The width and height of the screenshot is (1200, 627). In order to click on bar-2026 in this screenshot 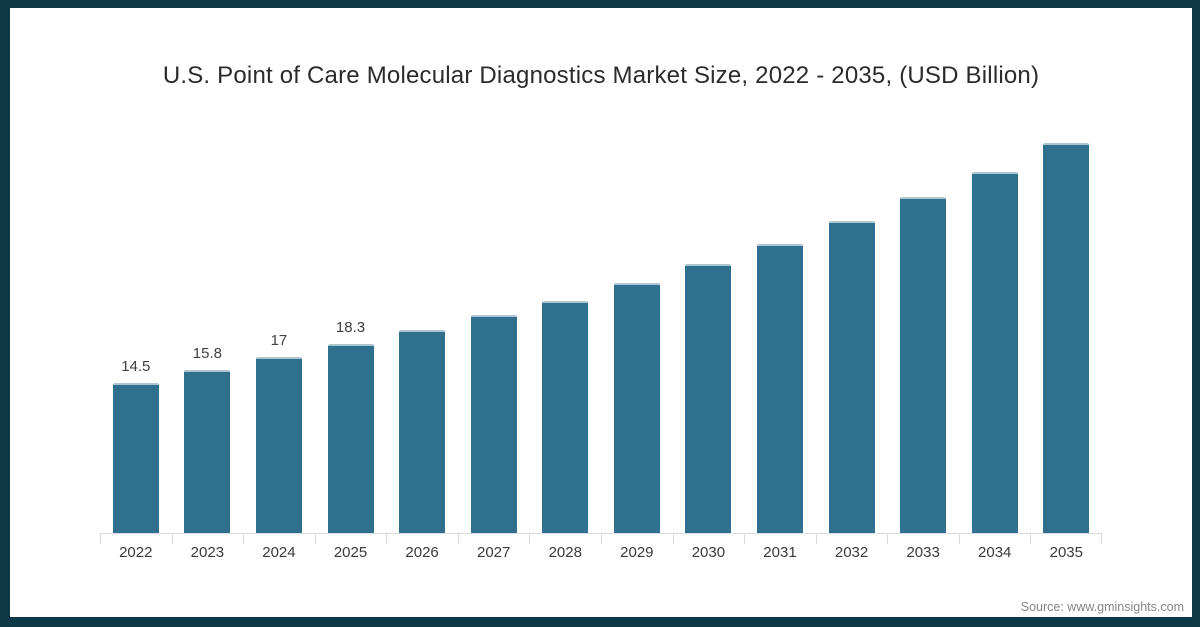, I will do `click(422, 431)`.